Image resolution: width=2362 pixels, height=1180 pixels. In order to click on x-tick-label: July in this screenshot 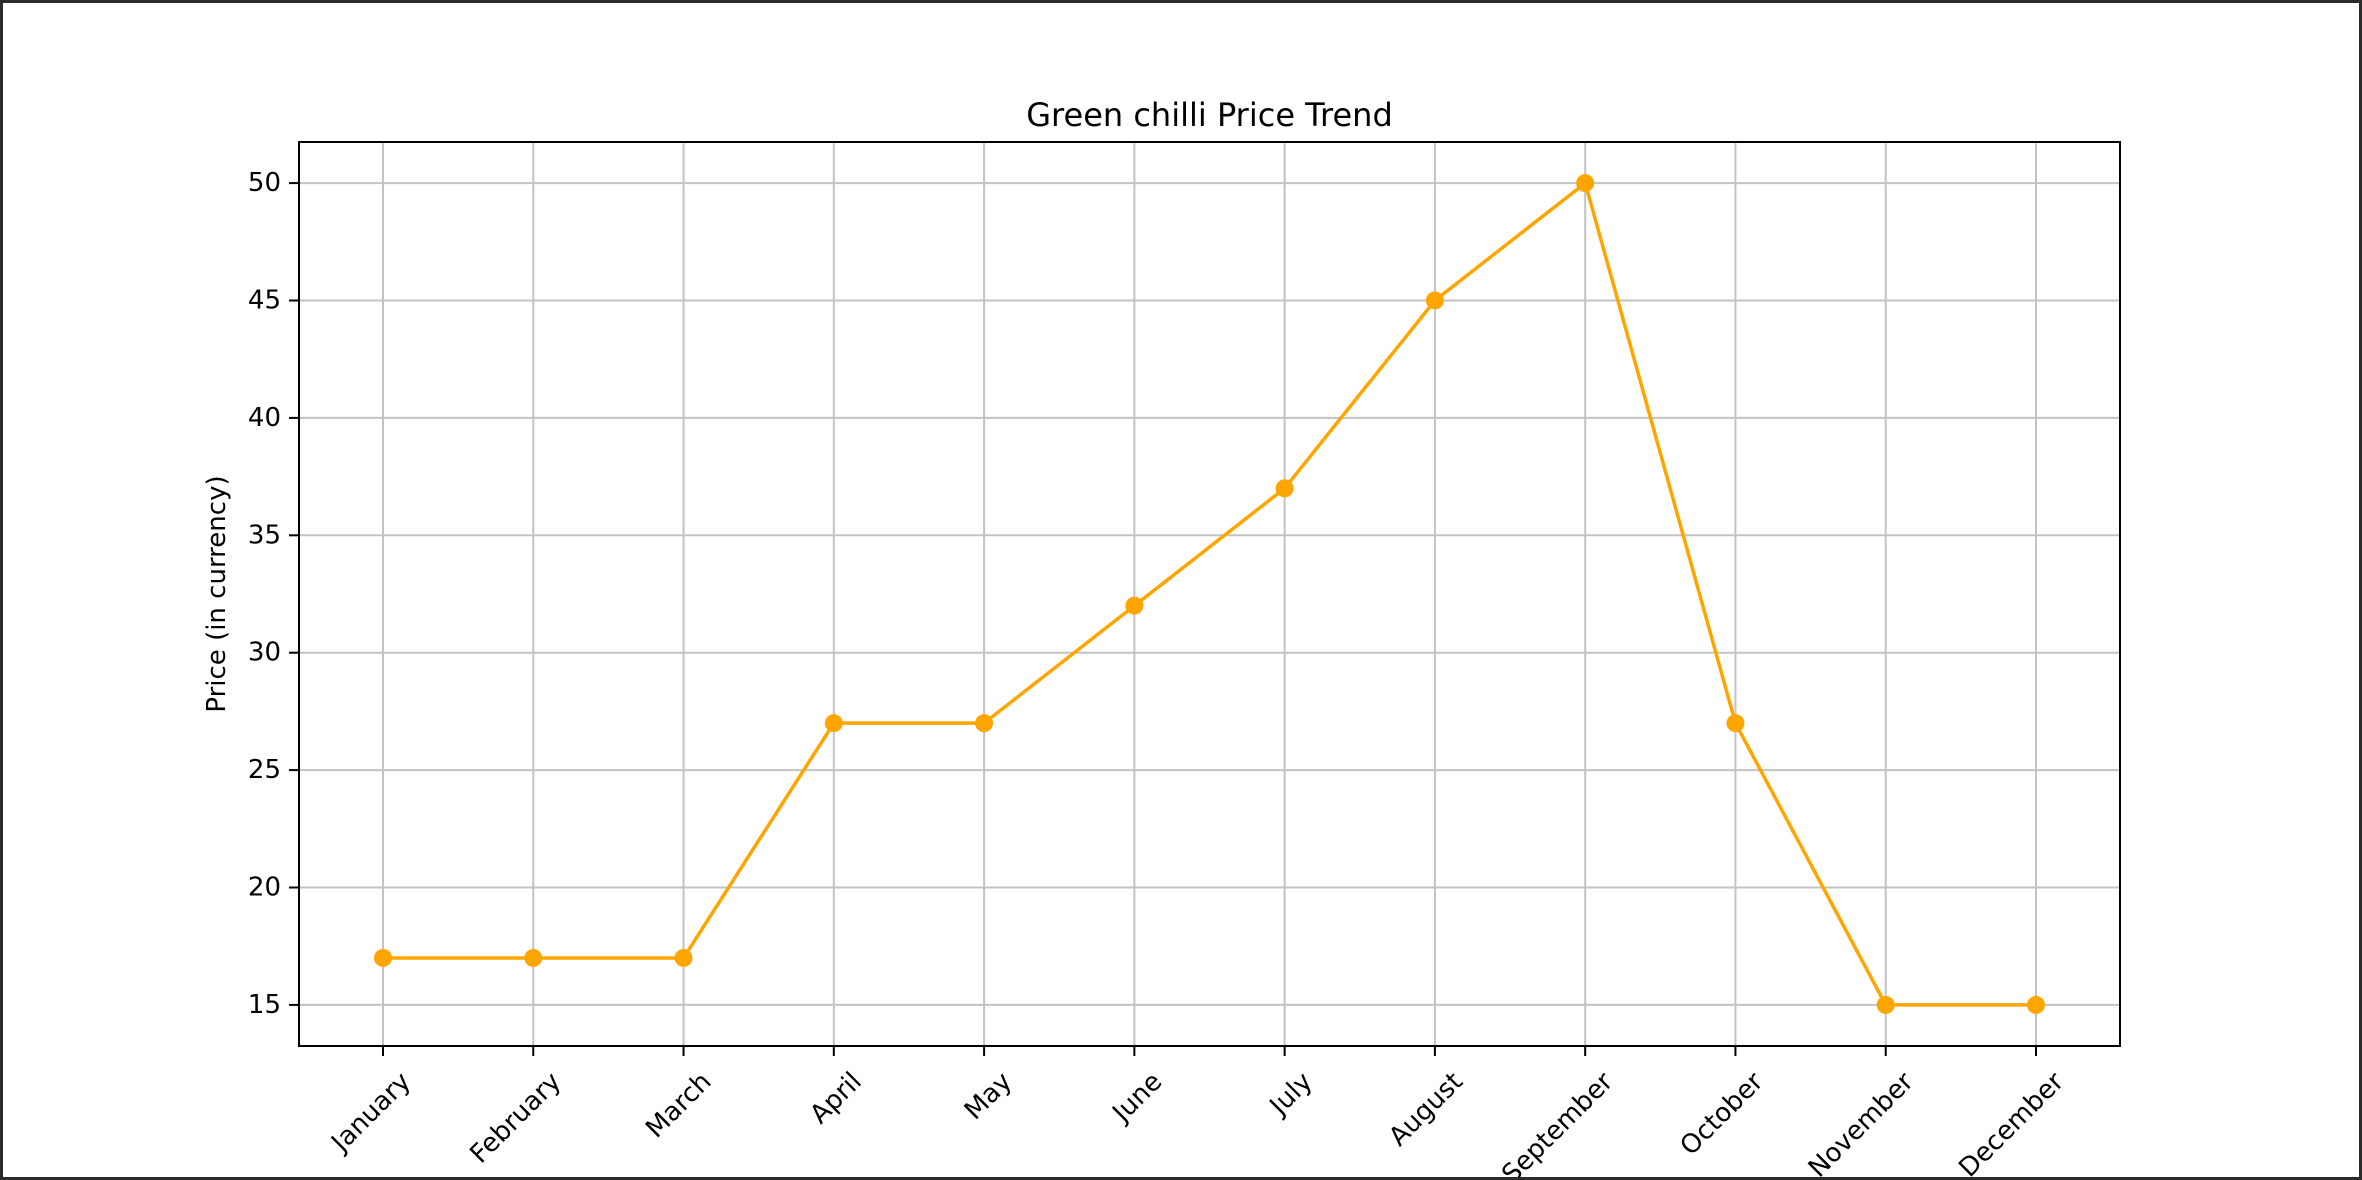, I will do `click(1291, 1095)`.